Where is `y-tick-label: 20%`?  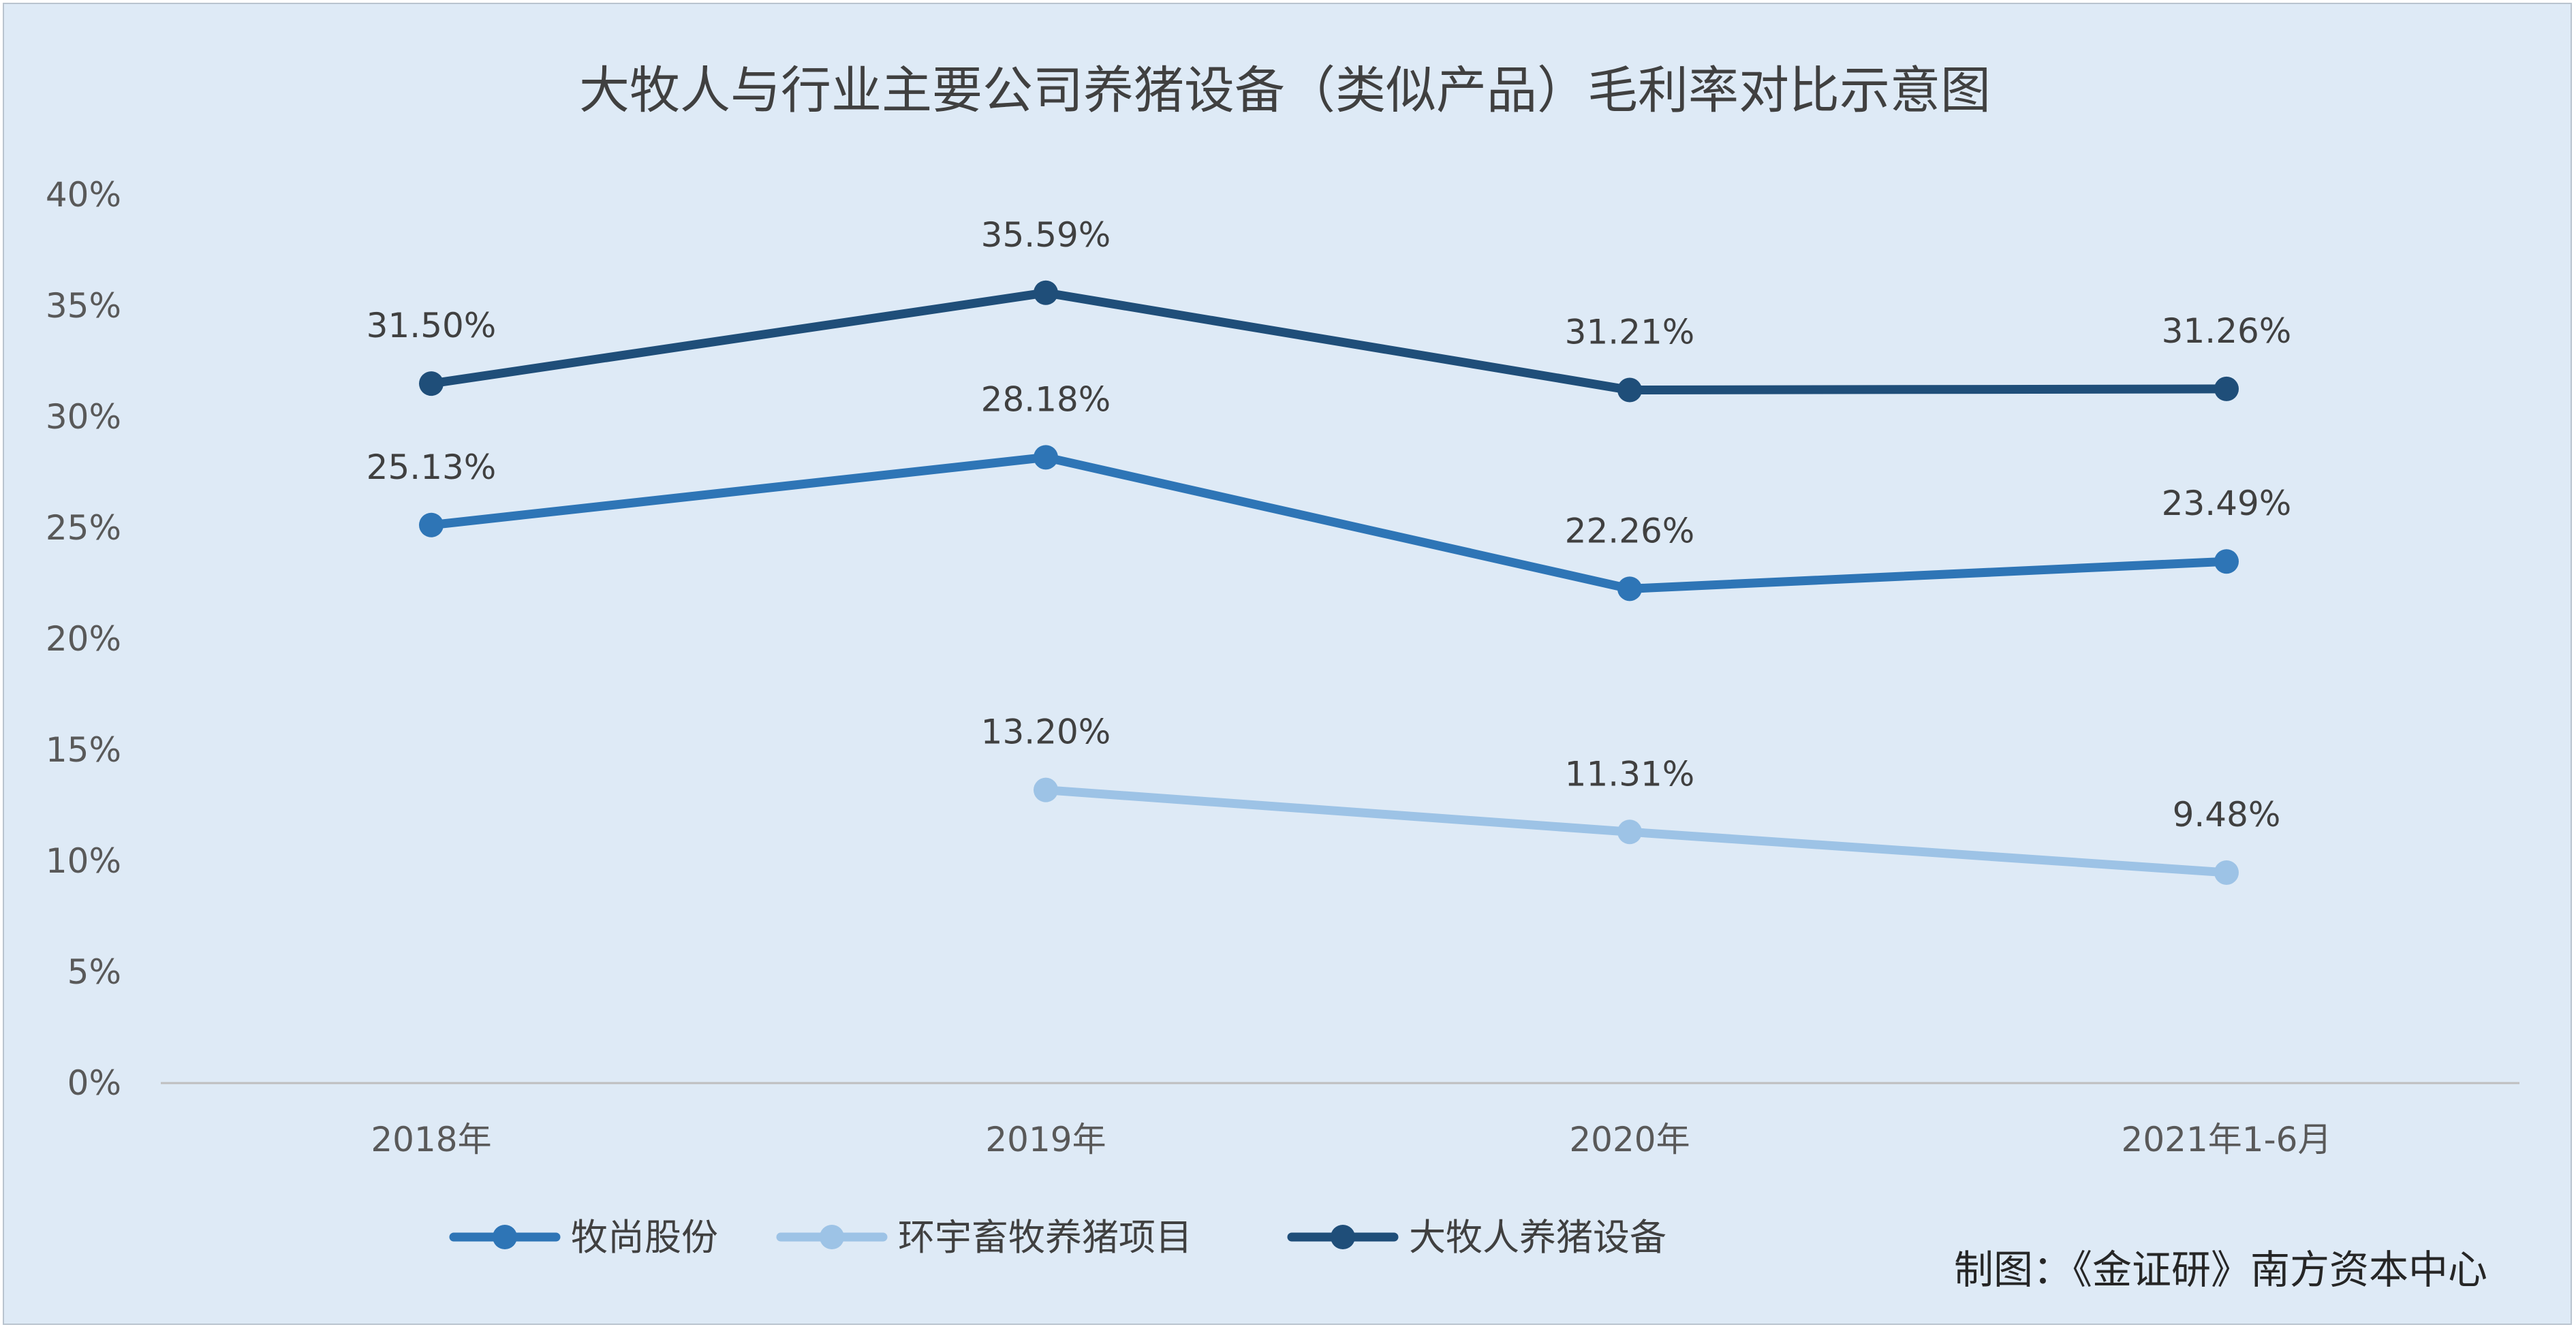
y-tick-label: 20% is located at coordinates (83, 639).